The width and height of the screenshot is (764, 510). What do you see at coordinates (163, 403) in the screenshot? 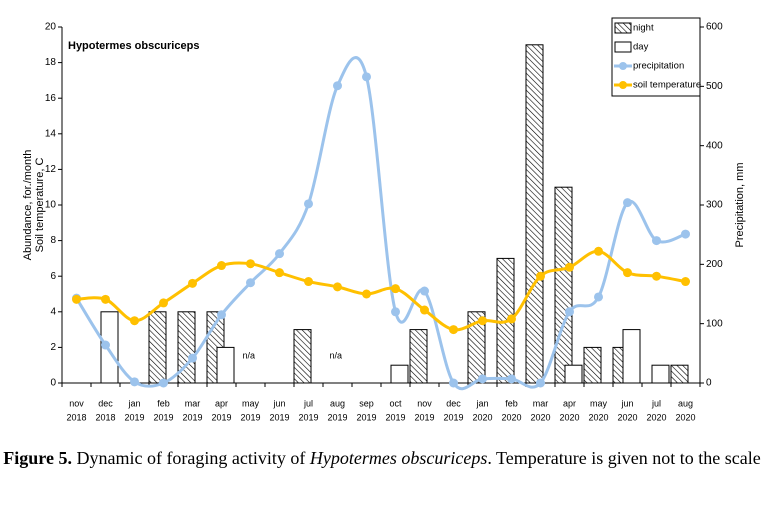
I see `x-tick-label: feb` at bounding box center [163, 403].